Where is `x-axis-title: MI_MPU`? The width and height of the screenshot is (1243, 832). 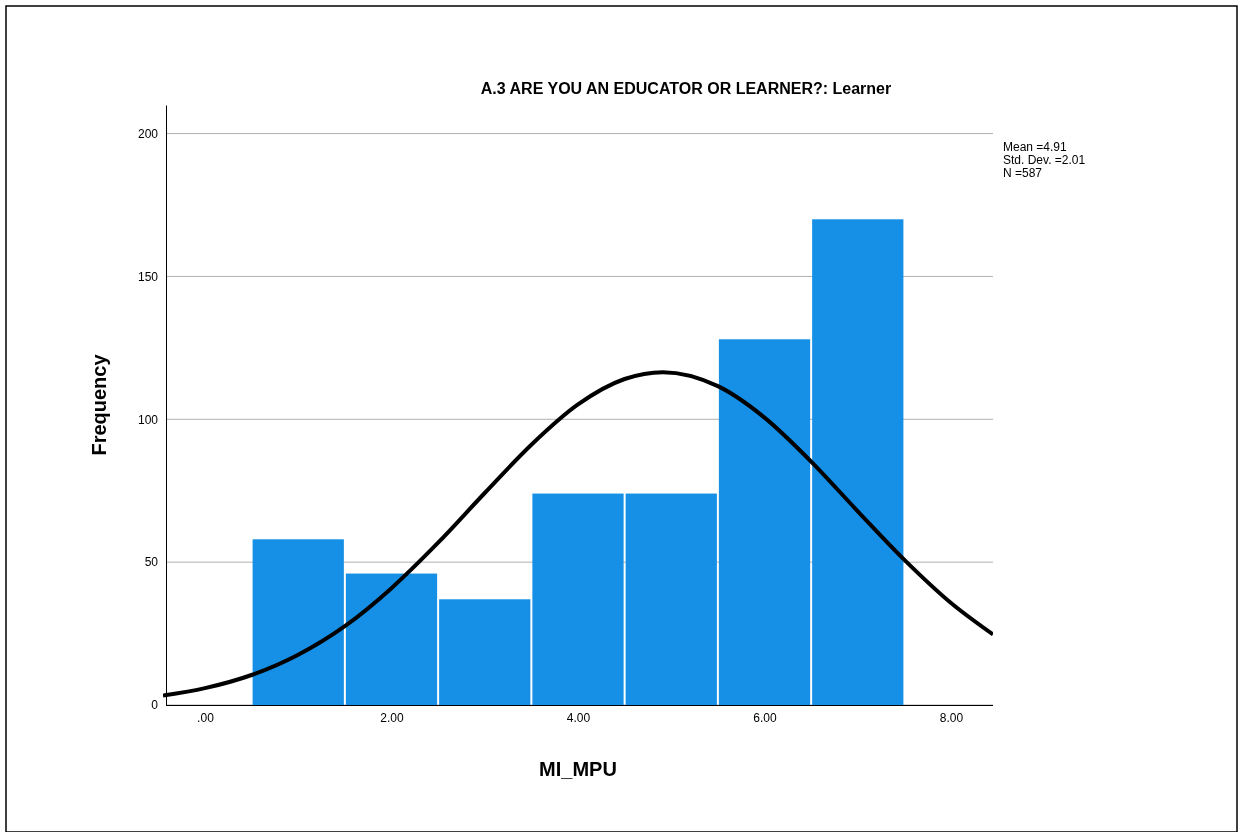
x-axis-title: MI_MPU is located at coordinates (578, 769).